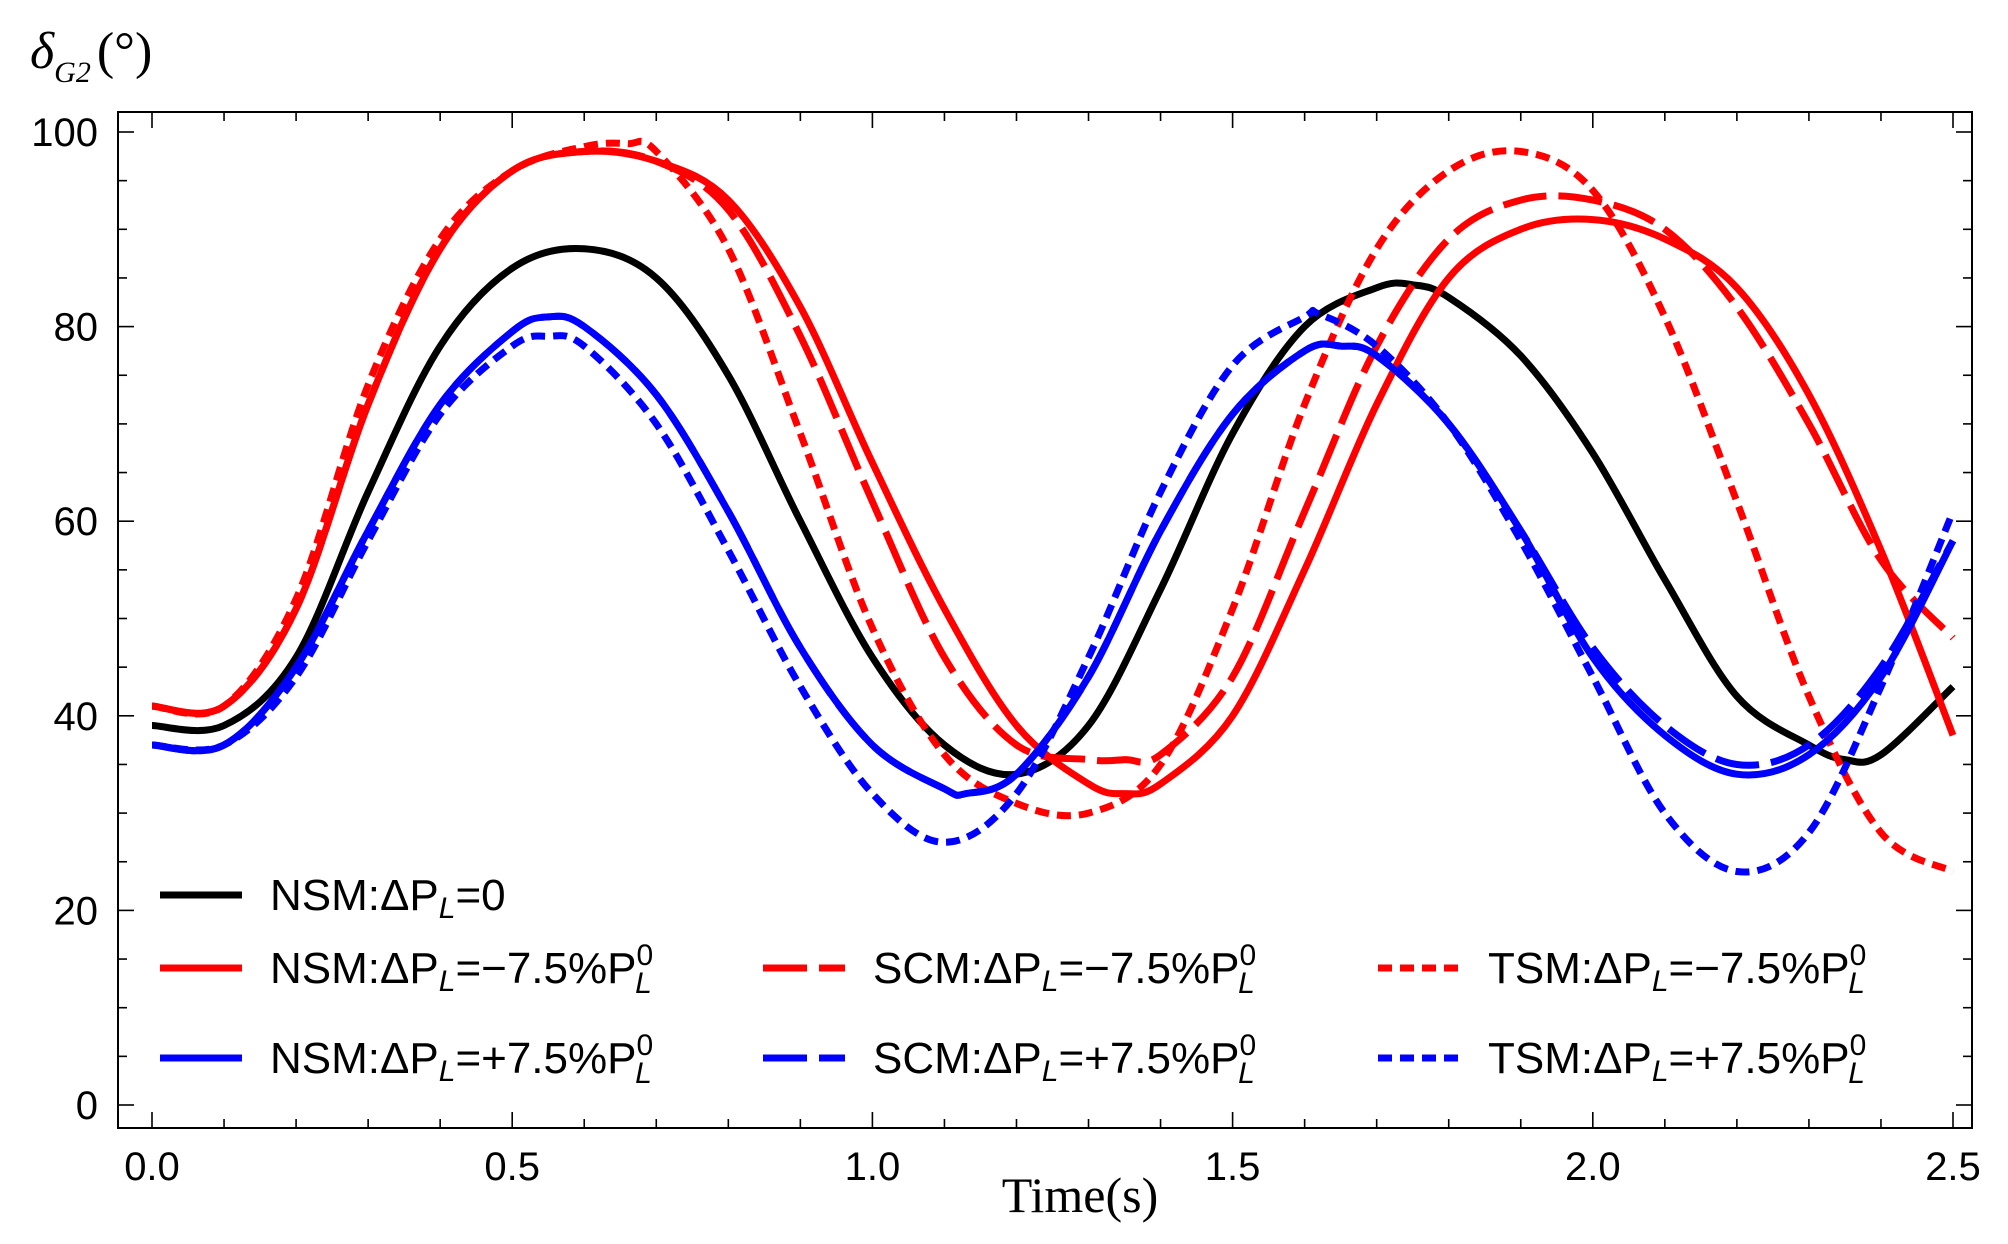 The image size is (2008, 1244). I want to click on legend-label: NSM:ΔPL=+7.5%P0 L, so click(461, 1059).